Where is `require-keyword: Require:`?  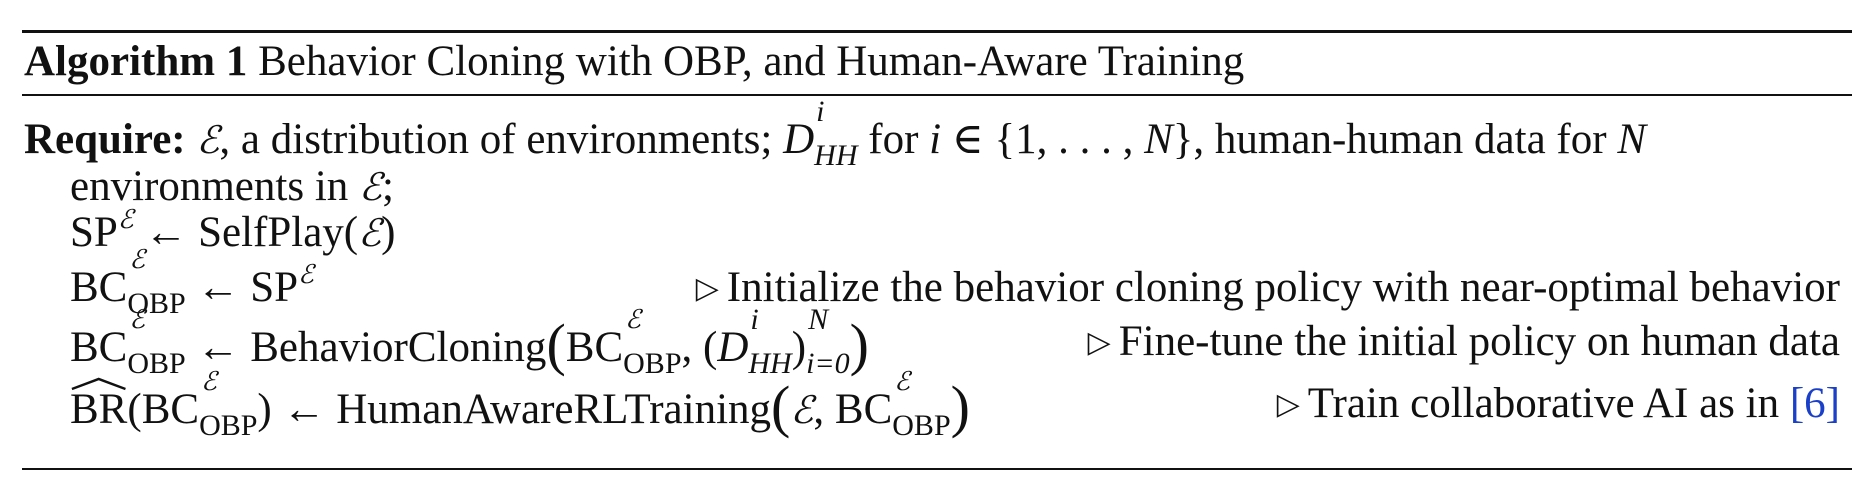 require-keyword: Require: is located at coordinates (105, 139).